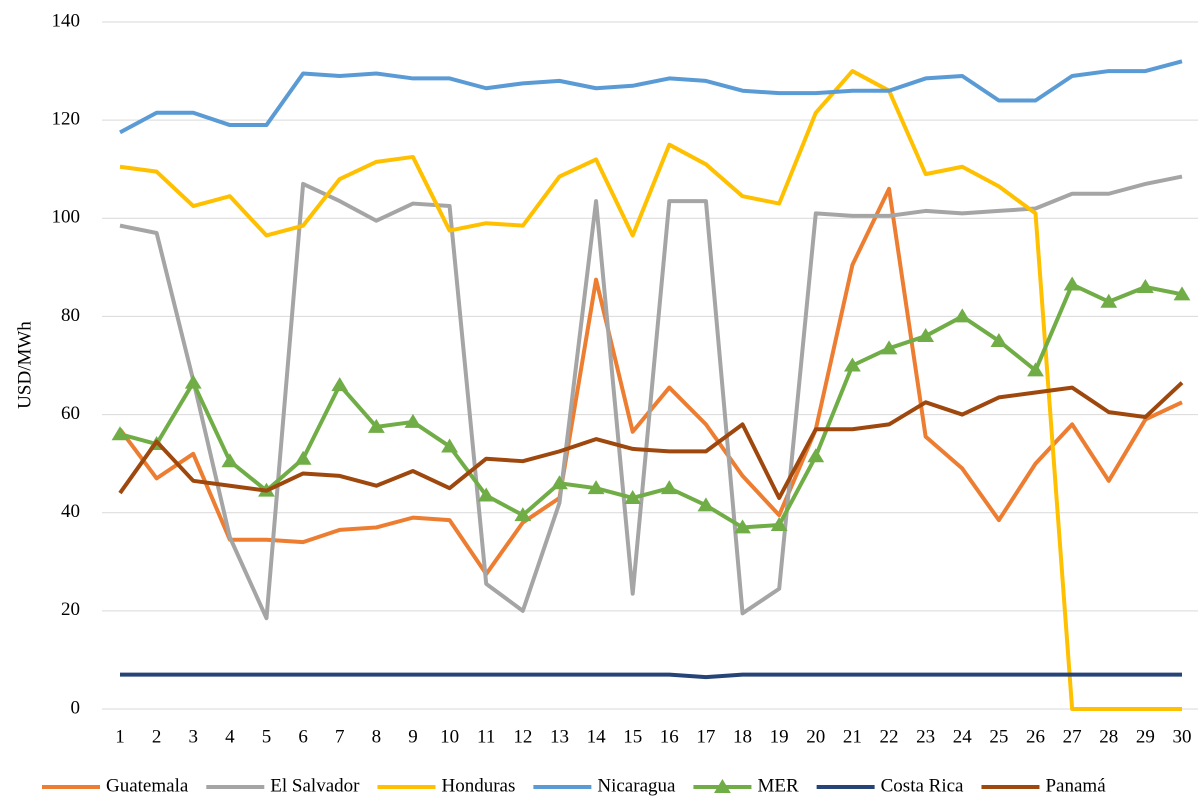  What do you see at coordinates (1145, 736) in the screenshot?
I see `x-tick-label: 29` at bounding box center [1145, 736].